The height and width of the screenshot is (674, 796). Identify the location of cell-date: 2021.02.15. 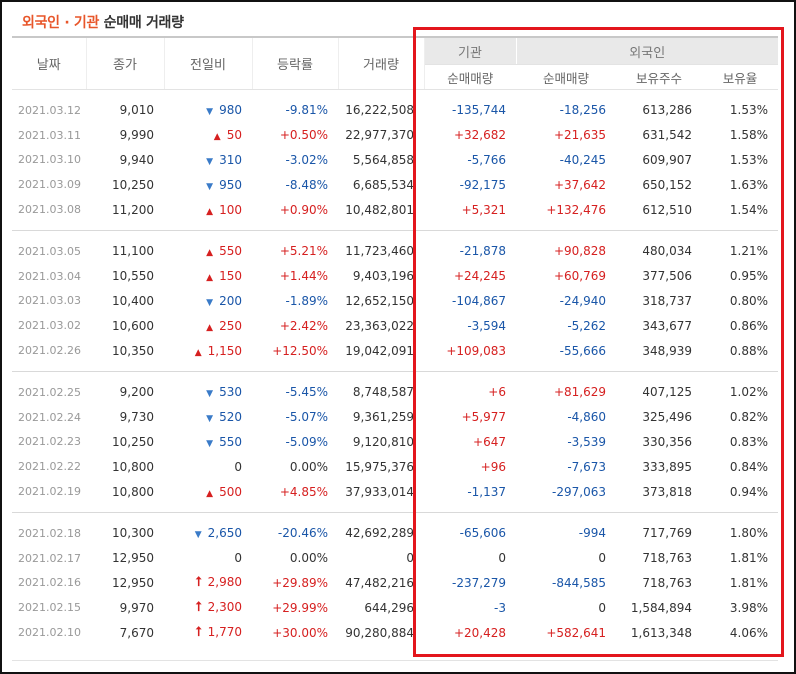
(49, 608).